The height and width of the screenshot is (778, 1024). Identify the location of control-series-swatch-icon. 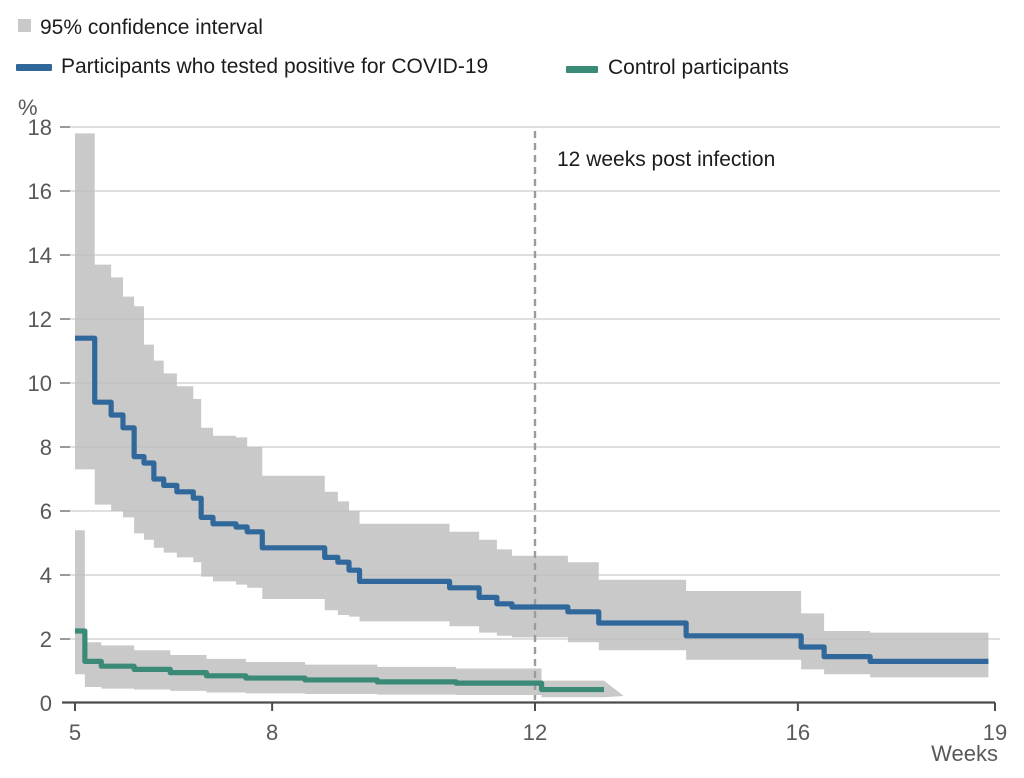
(582, 69).